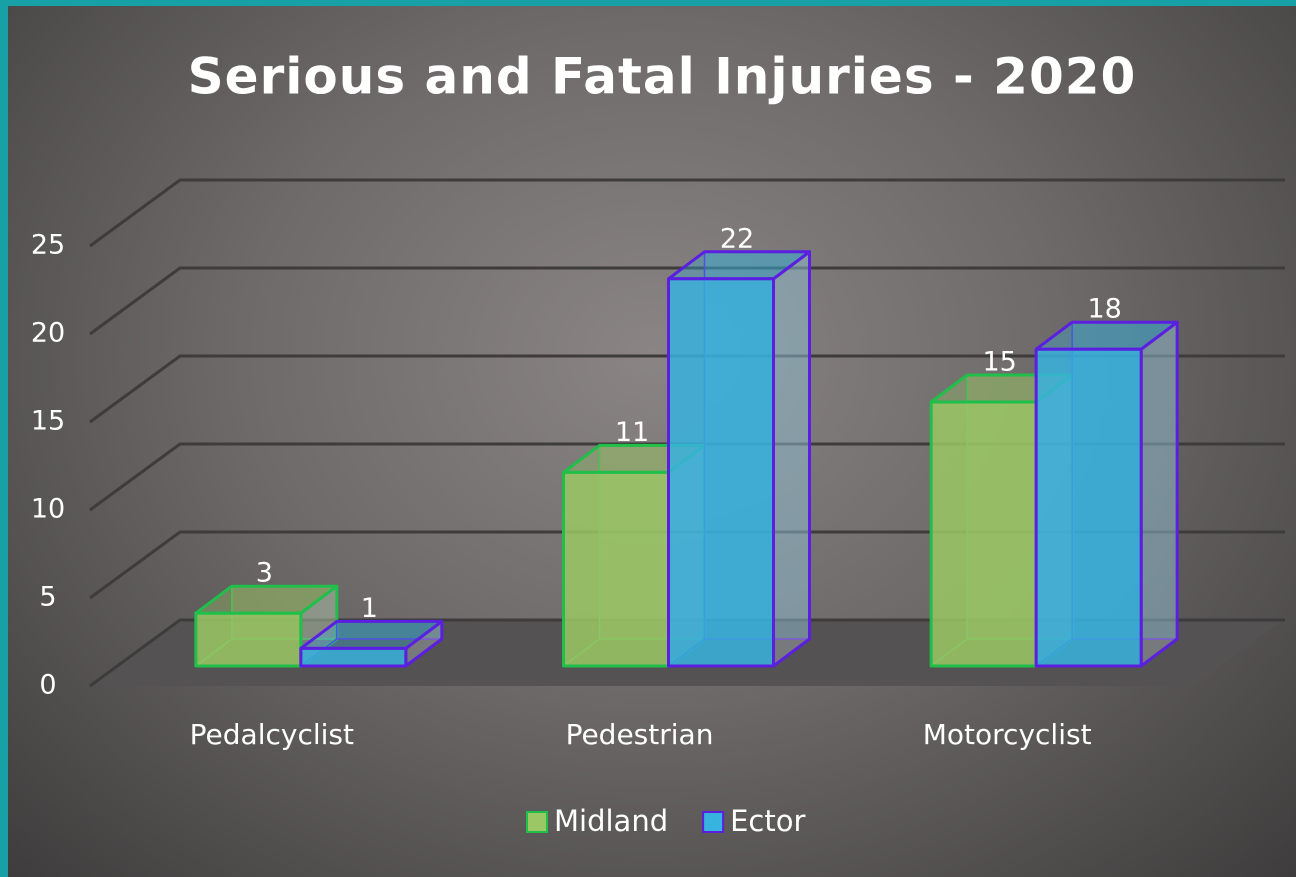  Describe the element at coordinates (272, 734) in the screenshot. I see `x-tick-label: Pedalcyclist` at that location.